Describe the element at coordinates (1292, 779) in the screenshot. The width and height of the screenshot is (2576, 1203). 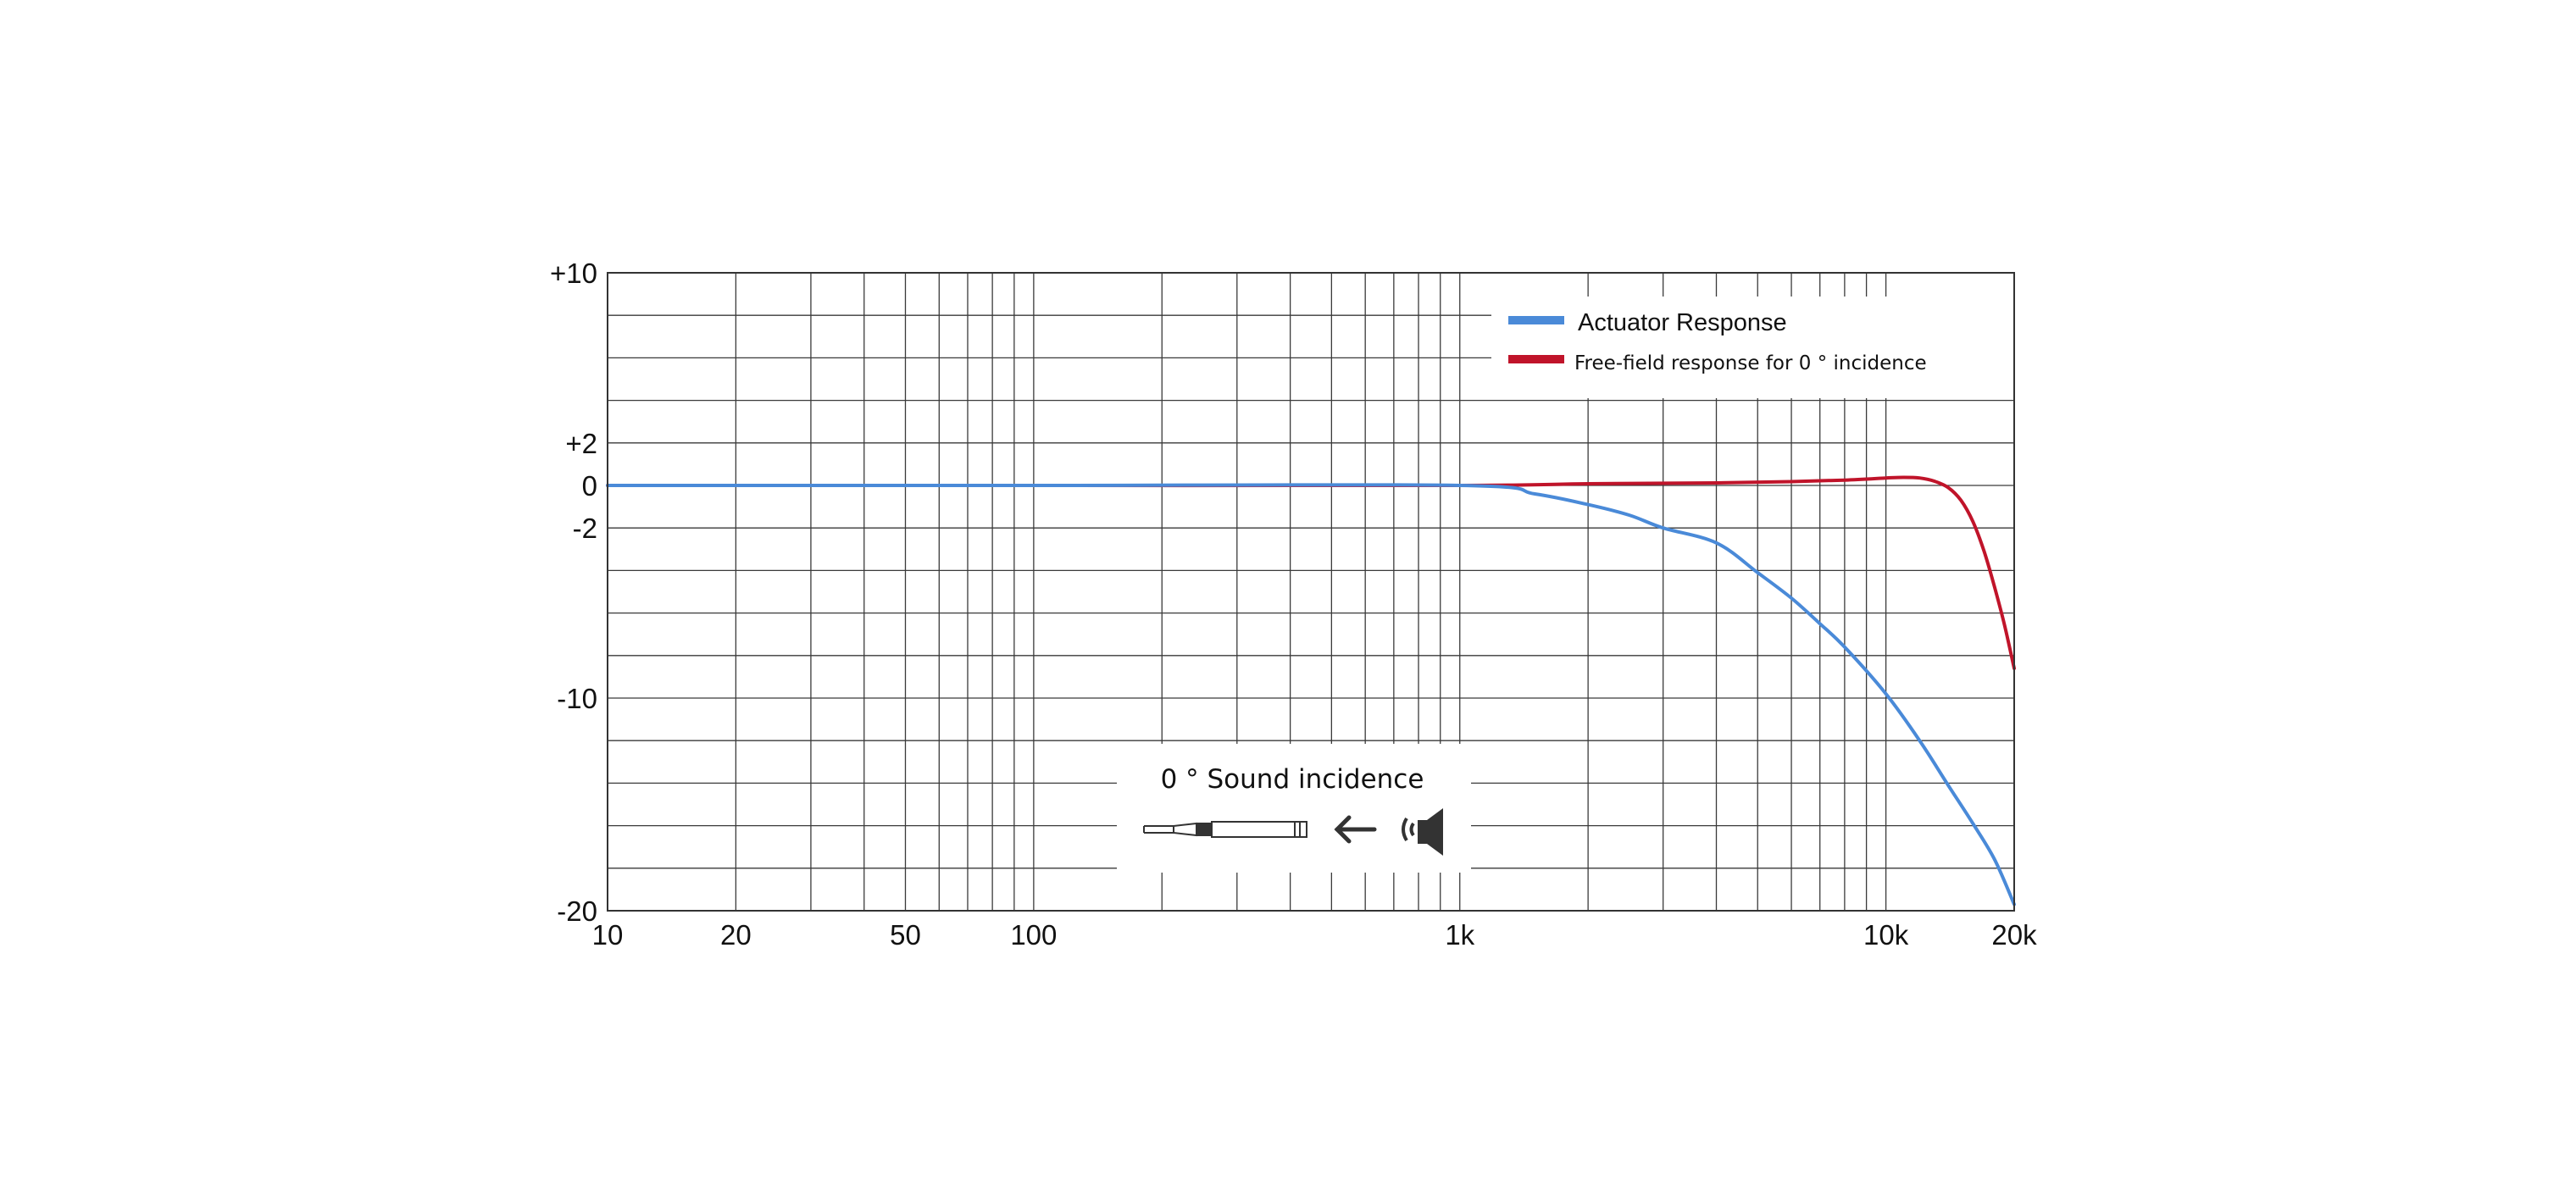
I see `inset-title: 0 ° Sound incidence` at that location.